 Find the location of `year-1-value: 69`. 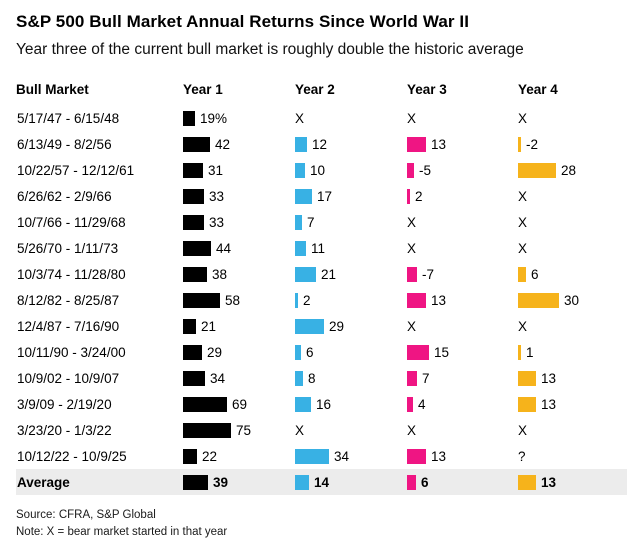

year-1-value: 69 is located at coordinates (240, 404).